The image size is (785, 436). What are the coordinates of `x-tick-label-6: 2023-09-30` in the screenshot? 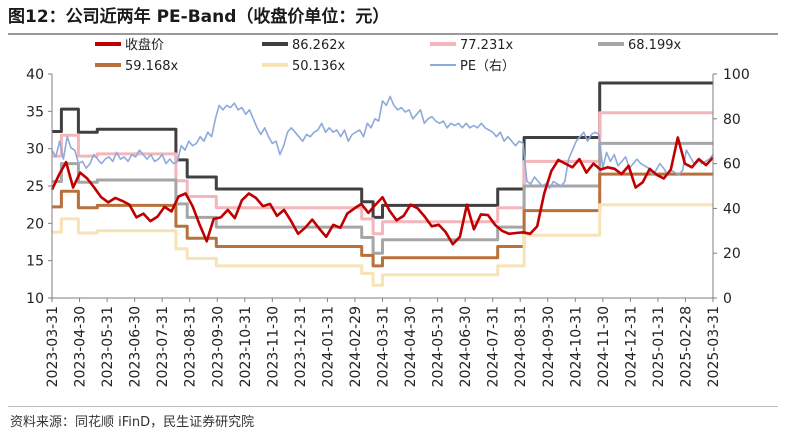 It's located at (218, 346).